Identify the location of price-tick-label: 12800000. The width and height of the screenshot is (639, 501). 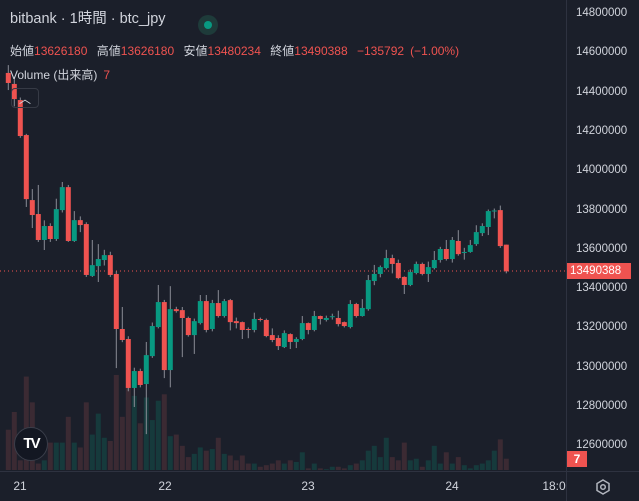
(602, 406).